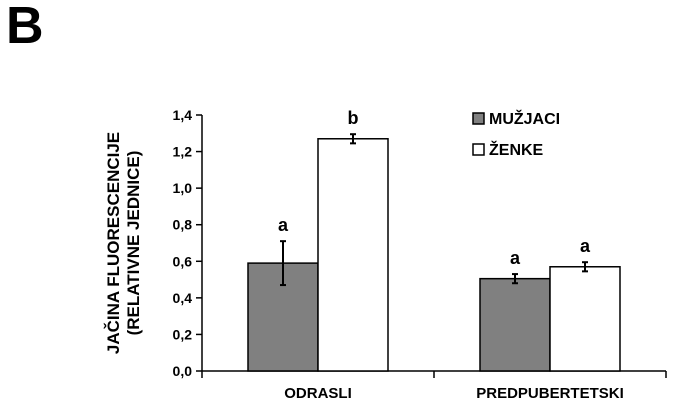  Describe the element at coordinates (25, 27) in the screenshot. I see `panel-label: B` at that location.